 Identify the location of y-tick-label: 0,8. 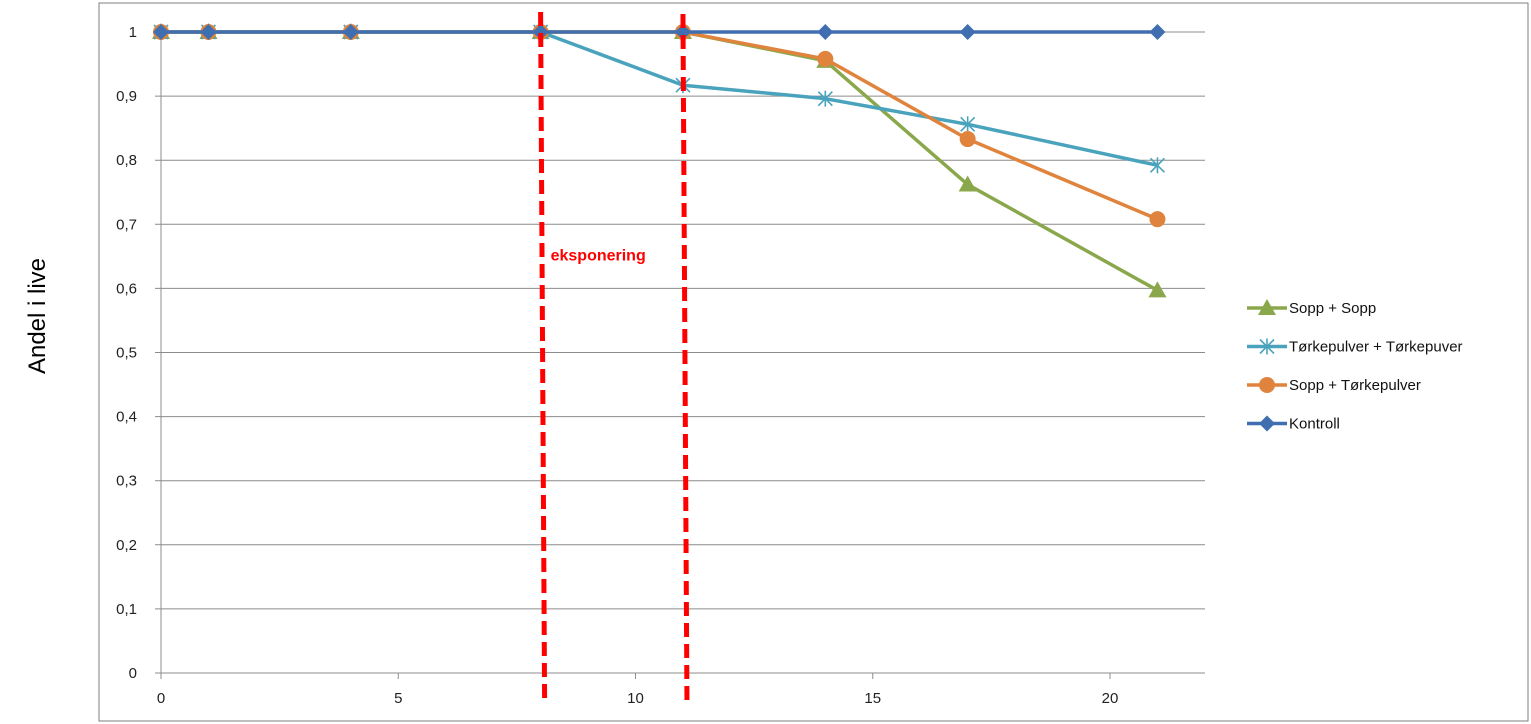
(126, 160).